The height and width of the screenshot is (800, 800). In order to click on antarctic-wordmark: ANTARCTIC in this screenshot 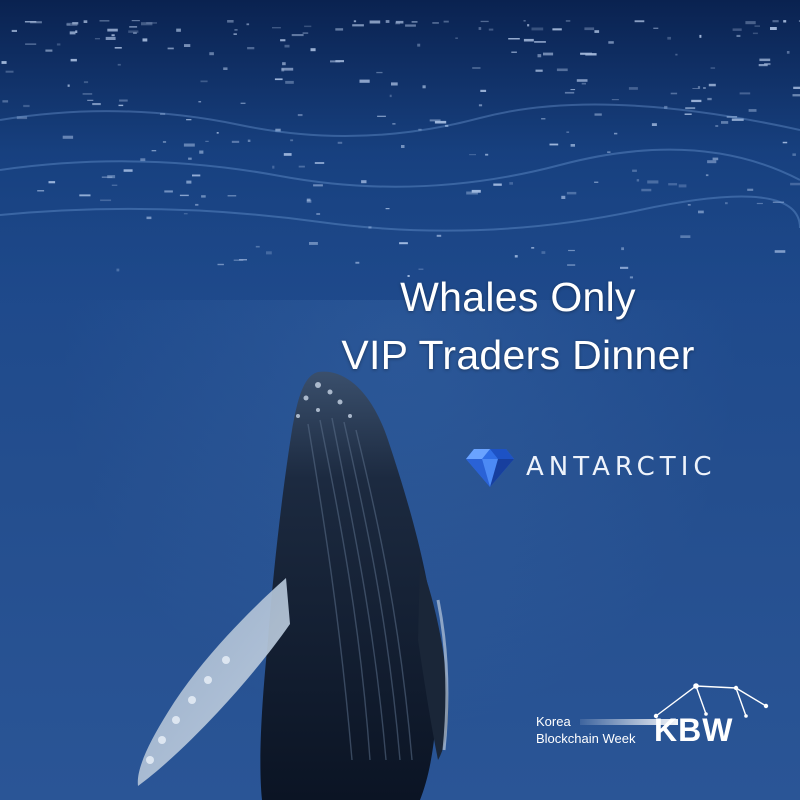, I will do `click(621, 467)`.